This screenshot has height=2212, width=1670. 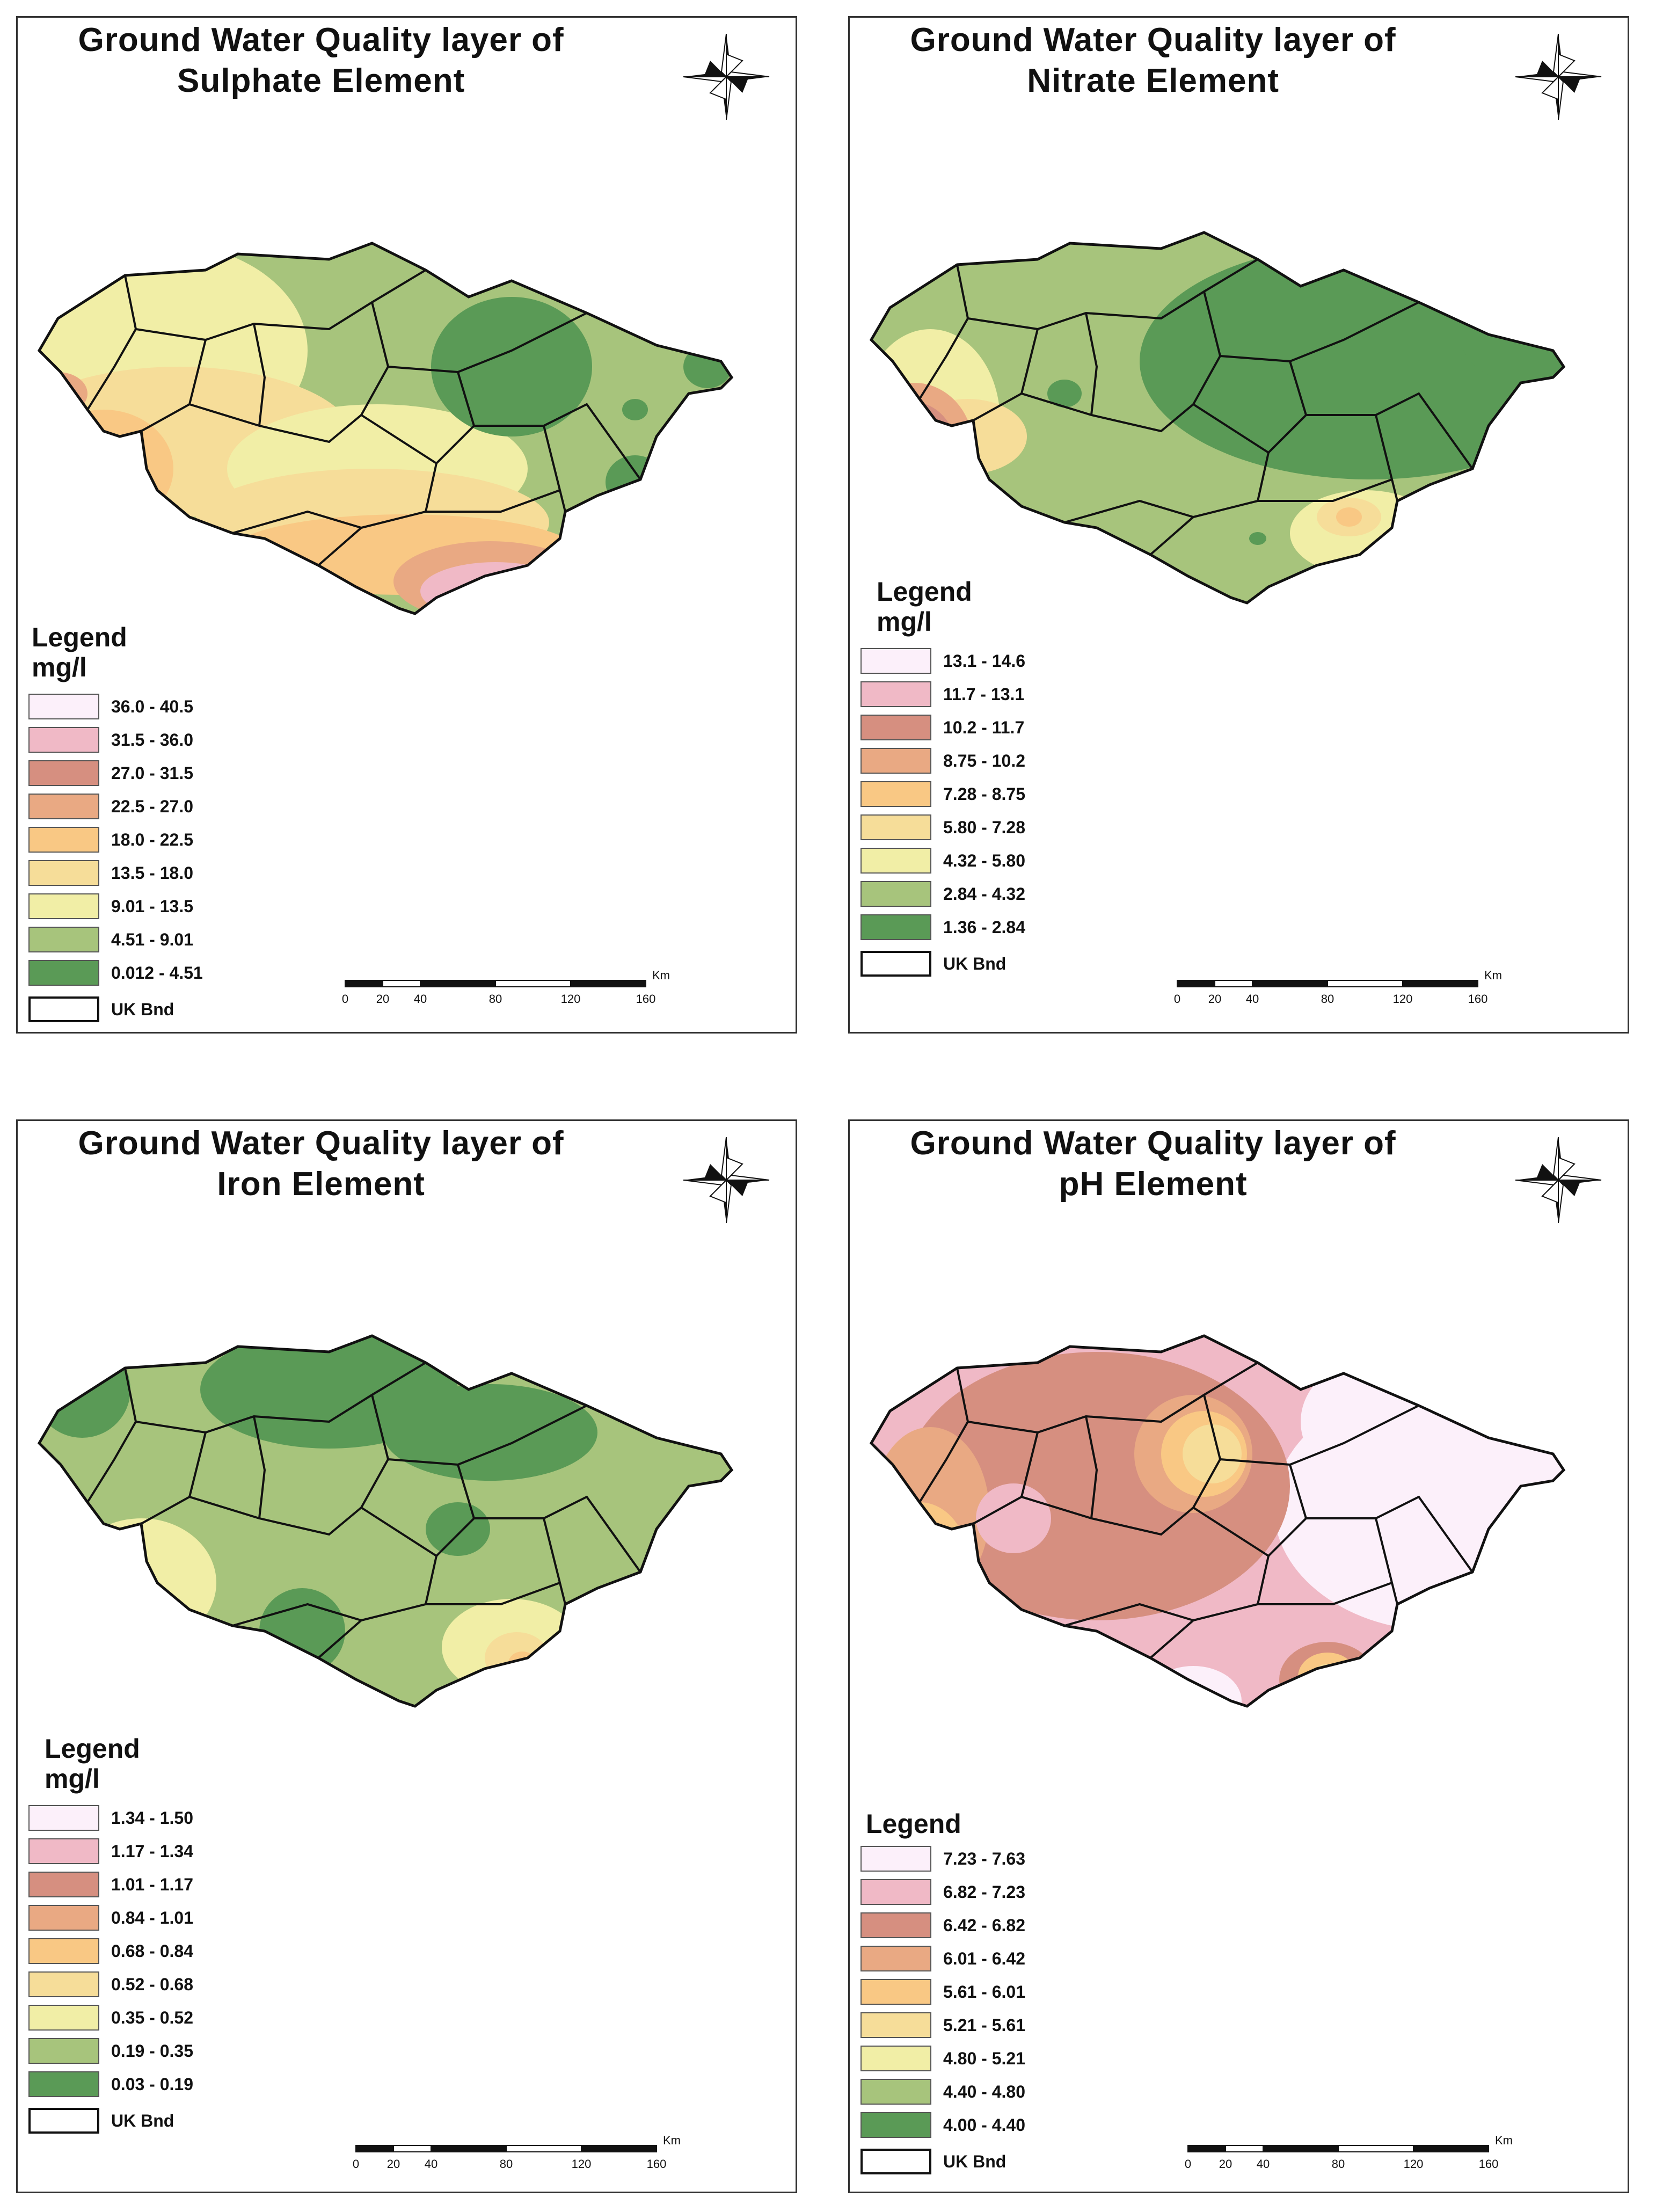 What do you see at coordinates (110, 1884) in the screenshot?
I see `legend-item: 1.01 - 1.17` at bounding box center [110, 1884].